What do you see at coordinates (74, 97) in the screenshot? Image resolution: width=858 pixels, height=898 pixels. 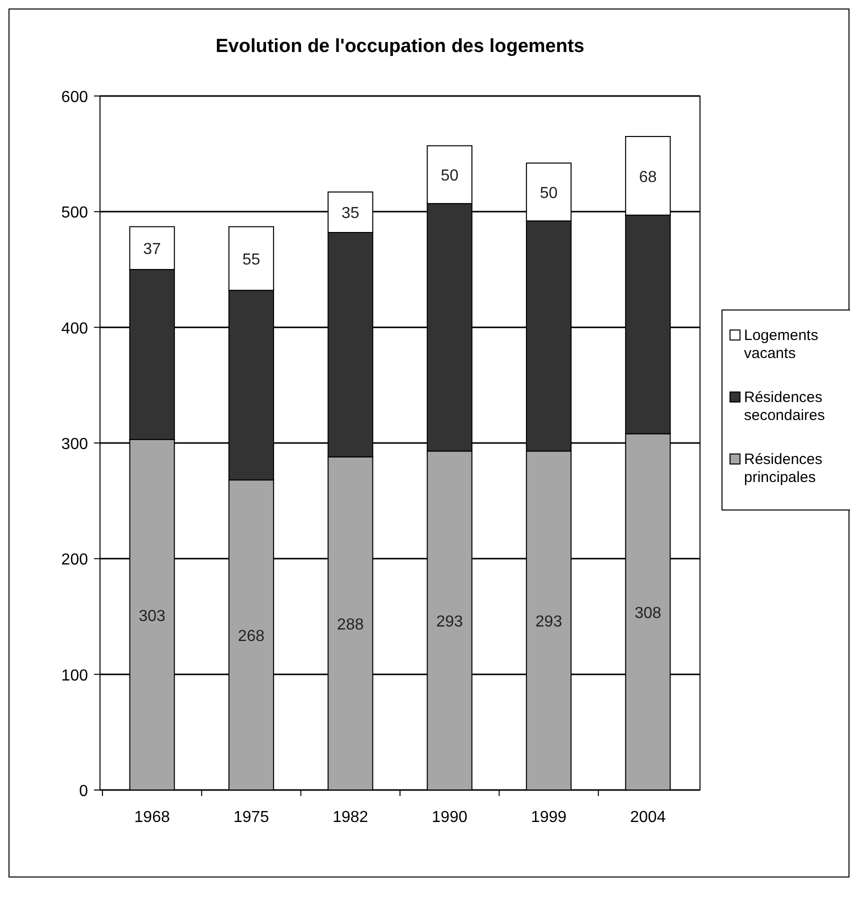 I see `y-tick-label: 600` at bounding box center [74, 97].